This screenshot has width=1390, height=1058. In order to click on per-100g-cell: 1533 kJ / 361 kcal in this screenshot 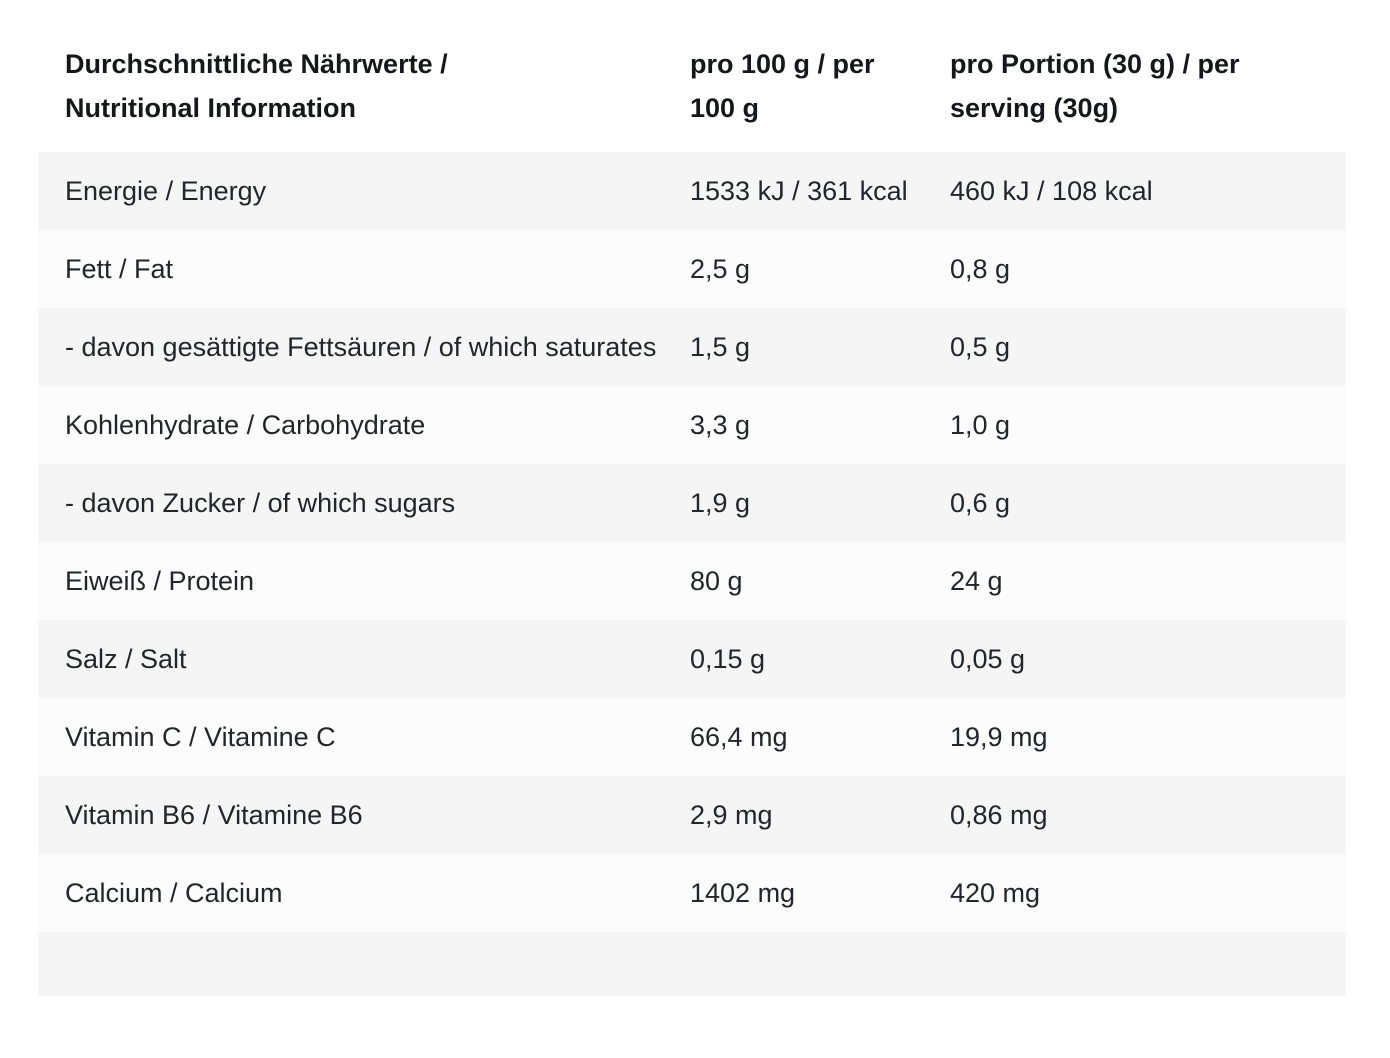, I will do `click(820, 191)`.